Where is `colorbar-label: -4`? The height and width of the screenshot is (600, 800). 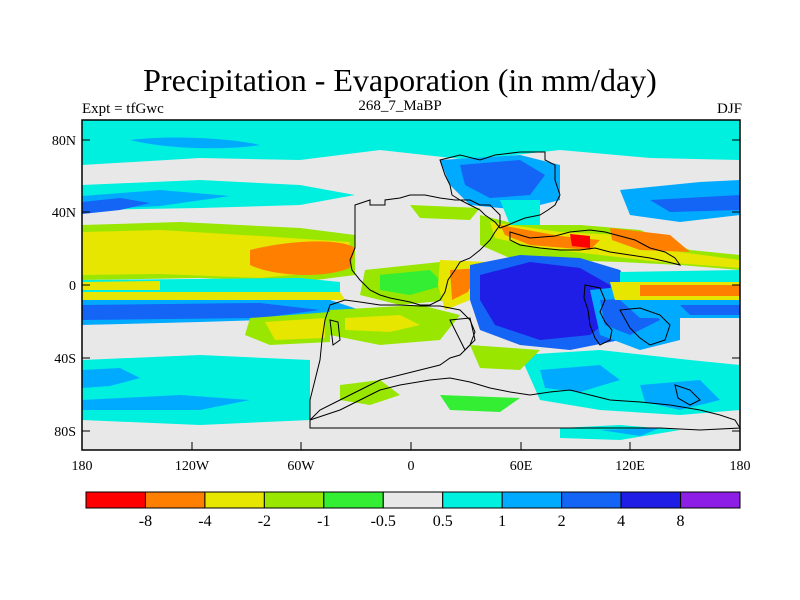 colorbar-label: -4 is located at coordinates (204, 521).